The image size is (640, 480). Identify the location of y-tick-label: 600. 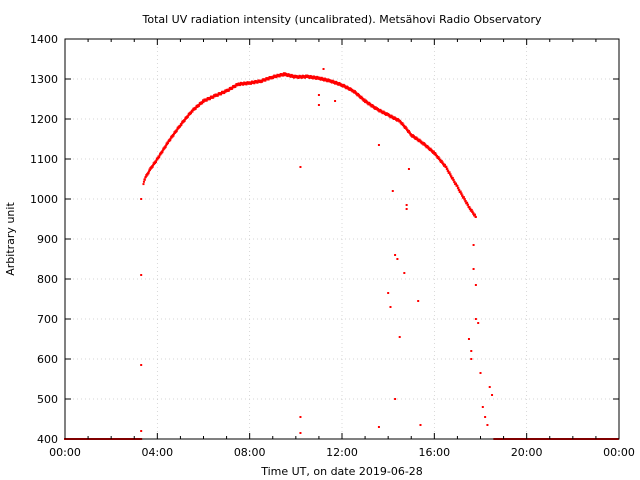
(47, 359).